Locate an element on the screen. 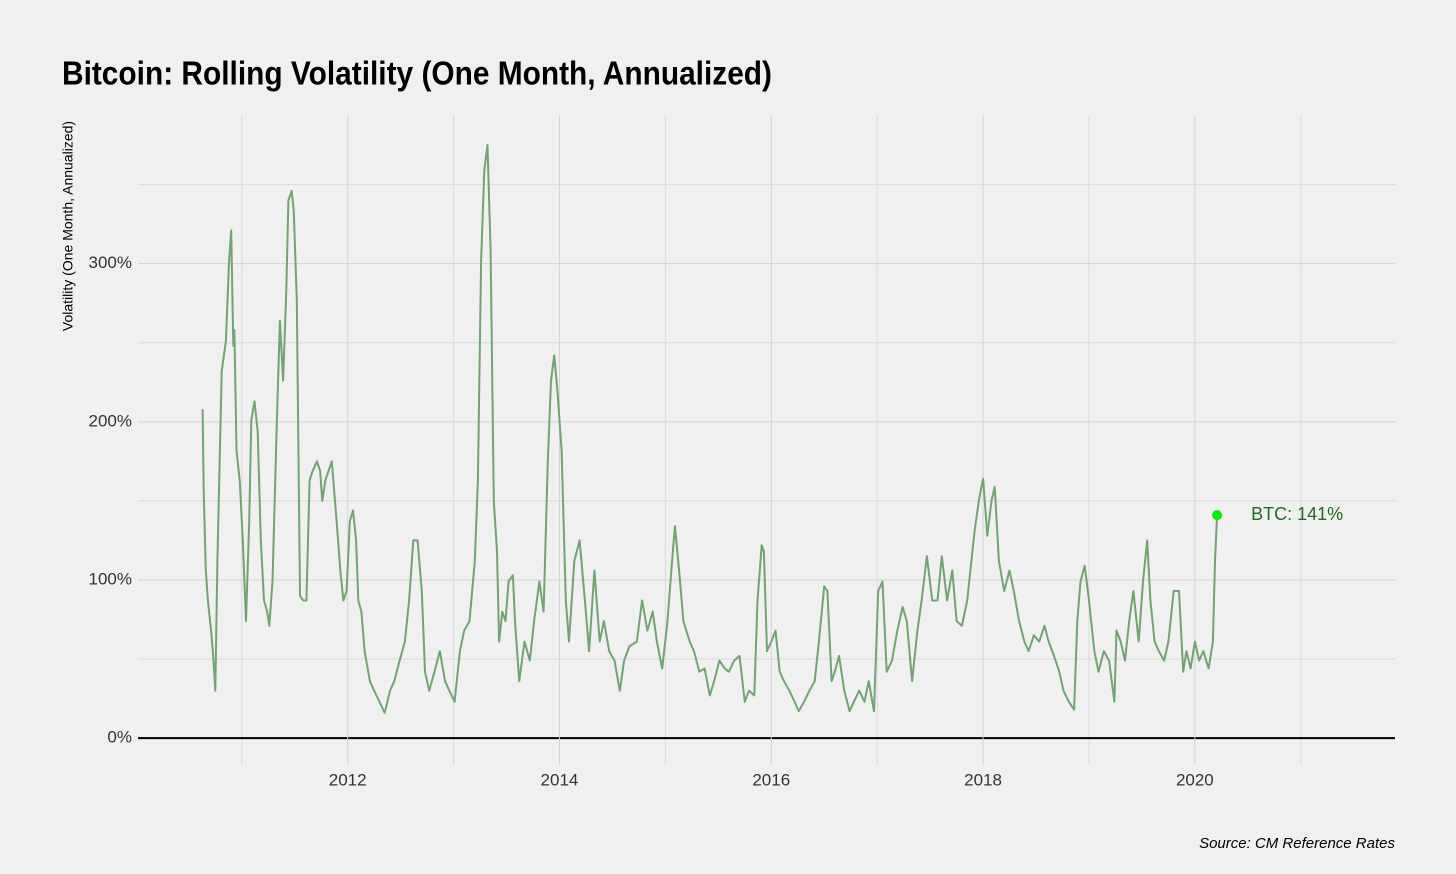 This screenshot has width=1456, height=874. annotation-label: BTC: 141% is located at coordinates (1297, 514).